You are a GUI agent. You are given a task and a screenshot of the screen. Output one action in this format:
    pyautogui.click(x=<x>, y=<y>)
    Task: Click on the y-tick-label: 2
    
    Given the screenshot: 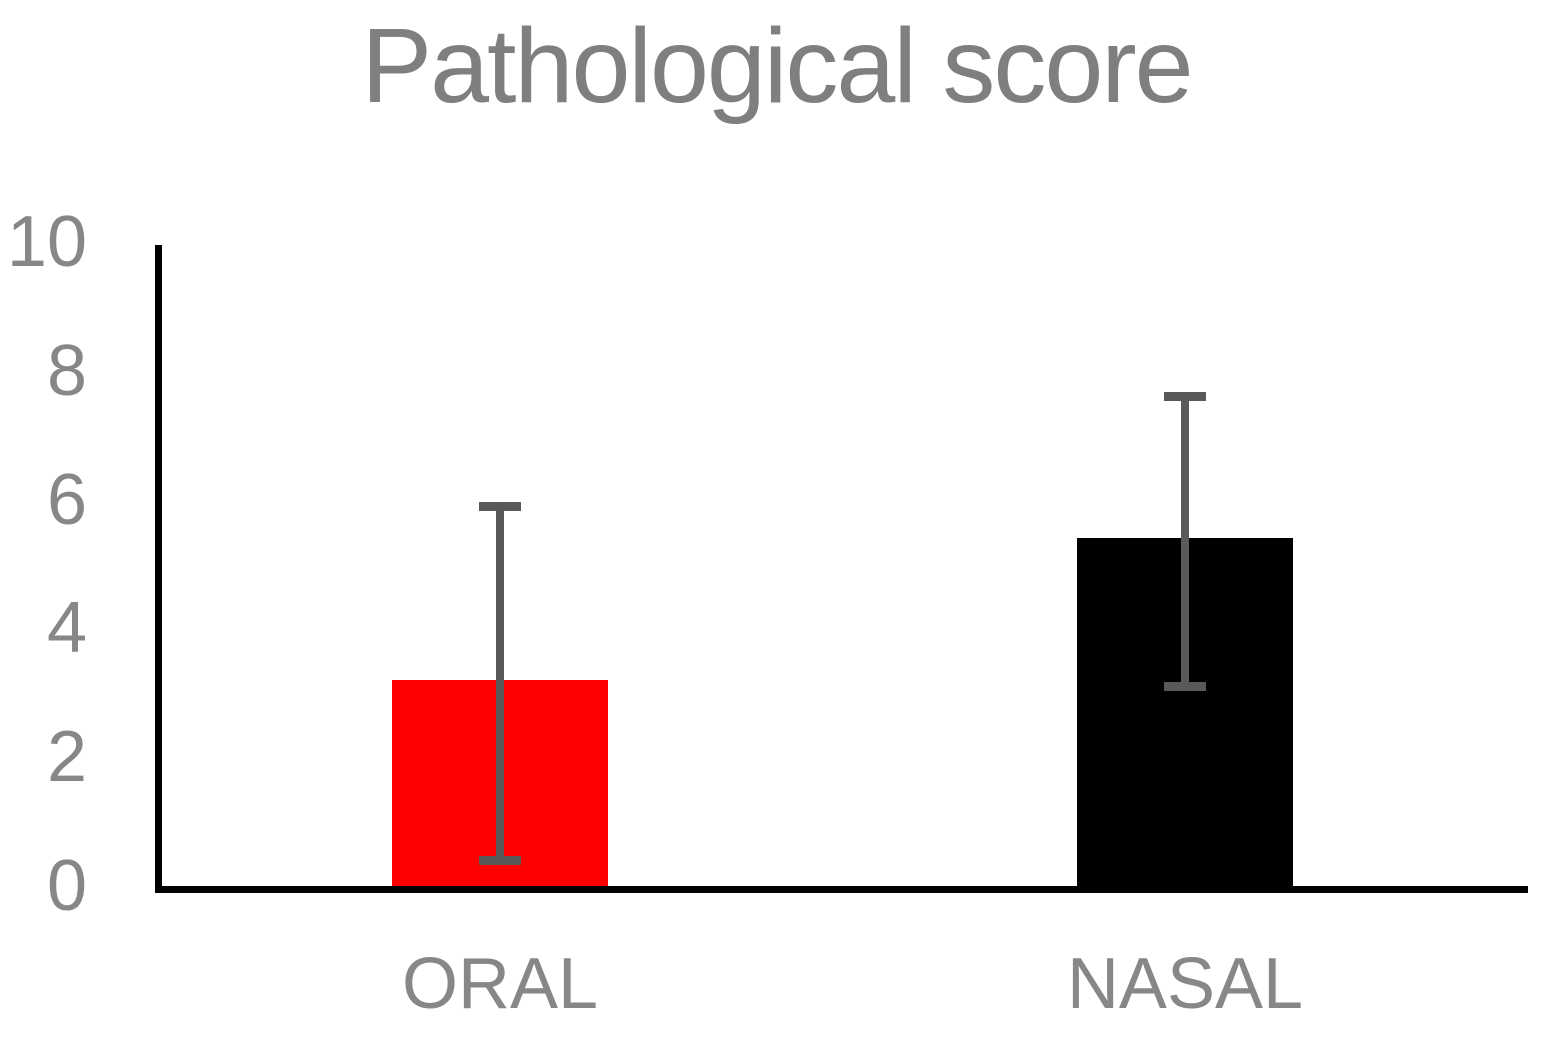 What is the action you would take?
    pyautogui.click(x=66, y=757)
    